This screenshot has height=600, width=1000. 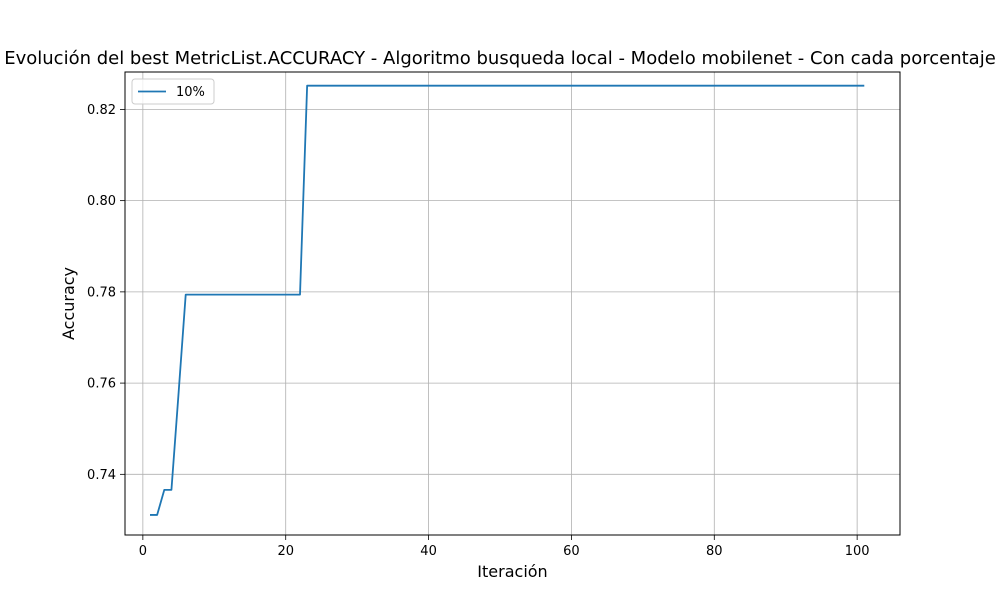 I want to click on y-tick-label: 0.74, so click(x=101, y=475).